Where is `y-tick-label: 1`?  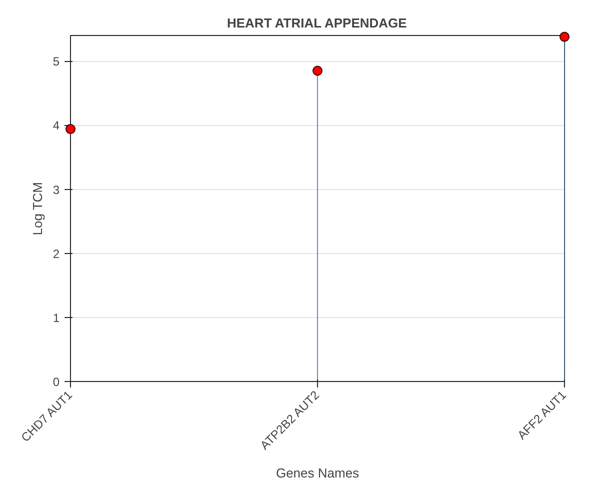
y-tick-label: 1 is located at coordinates (56, 317).